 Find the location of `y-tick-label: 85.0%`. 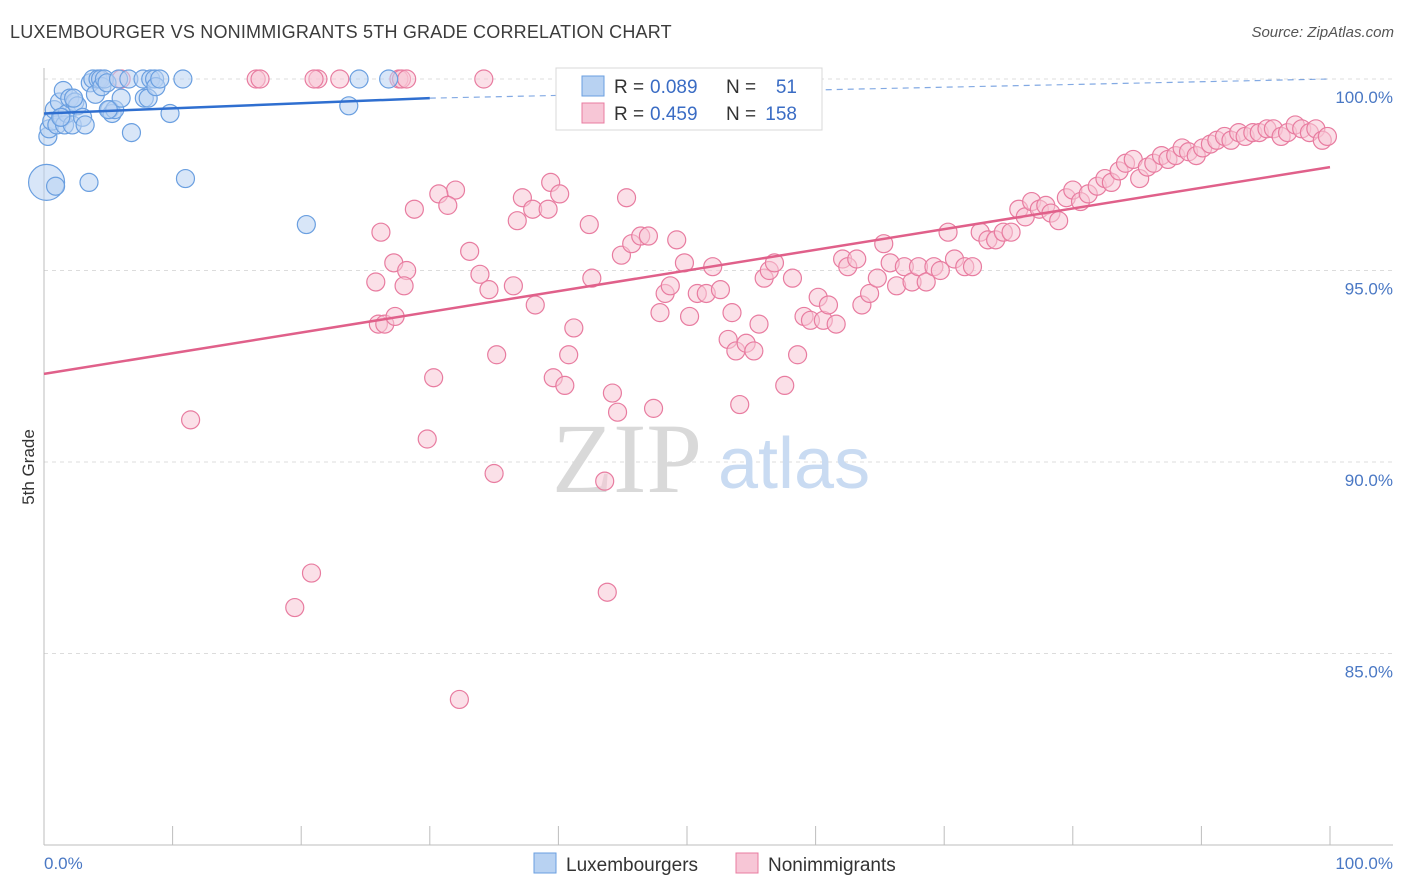

y-tick-label: 85.0% is located at coordinates (1369, 672).